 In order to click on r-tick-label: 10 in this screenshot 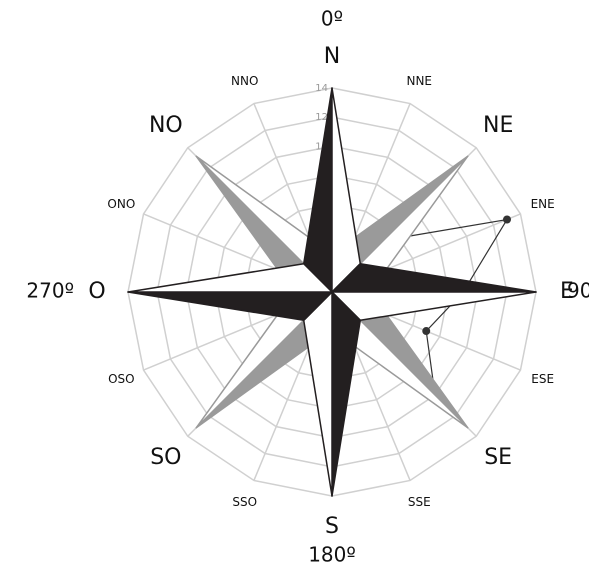, I will do `click(321, 146)`.